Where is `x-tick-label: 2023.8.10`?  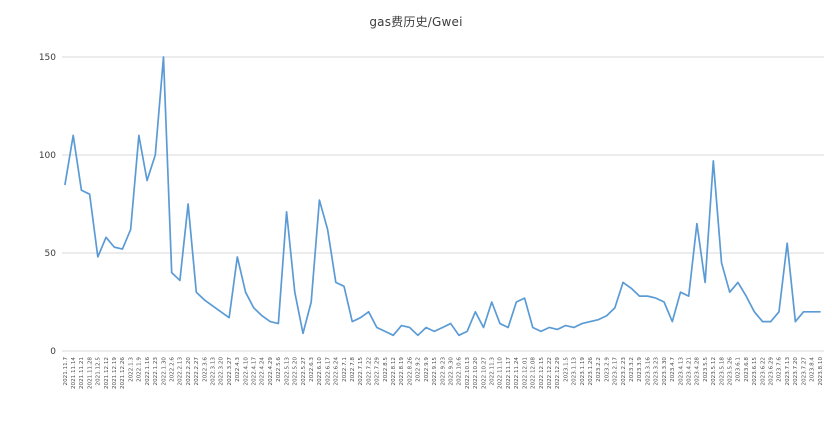
x-tick-label: 2023.8.10 is located at coordinates (821, 371).